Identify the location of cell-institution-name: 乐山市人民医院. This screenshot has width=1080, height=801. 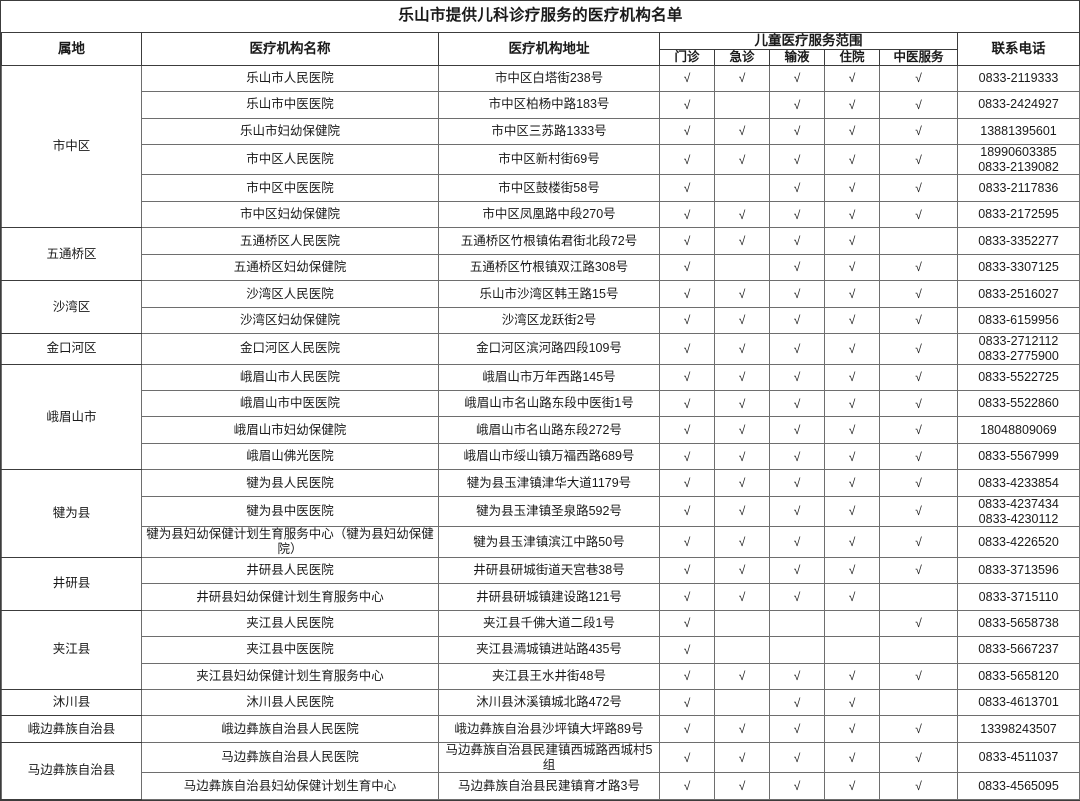
(290, 78).